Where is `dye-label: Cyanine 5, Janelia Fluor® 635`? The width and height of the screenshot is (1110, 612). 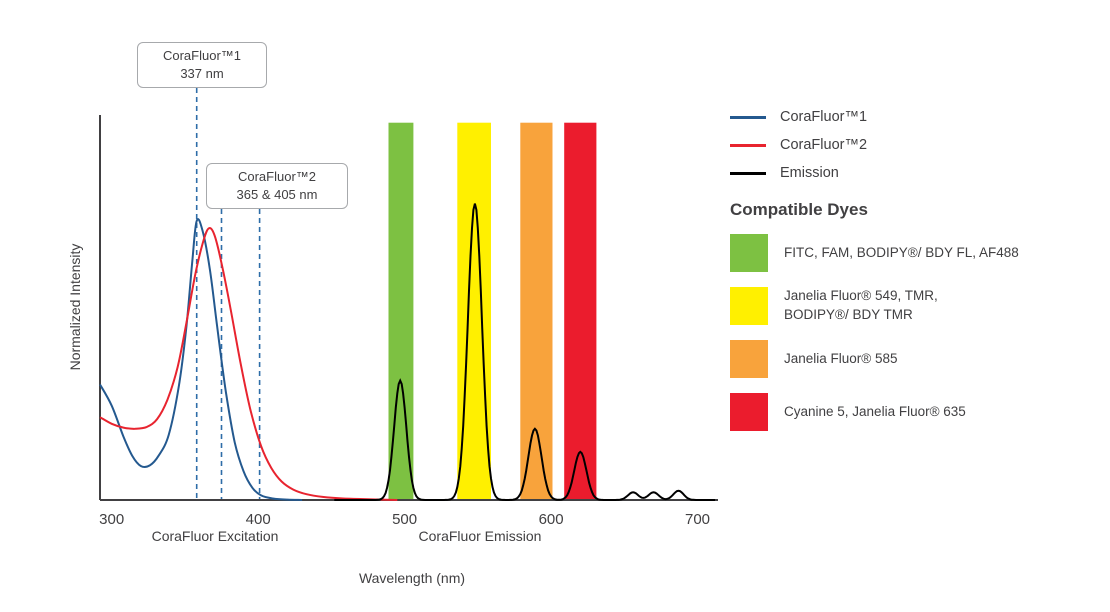
dye-label: Cyanine 5, Janelia Fluor® 635 is located at coordinates (875, 411).